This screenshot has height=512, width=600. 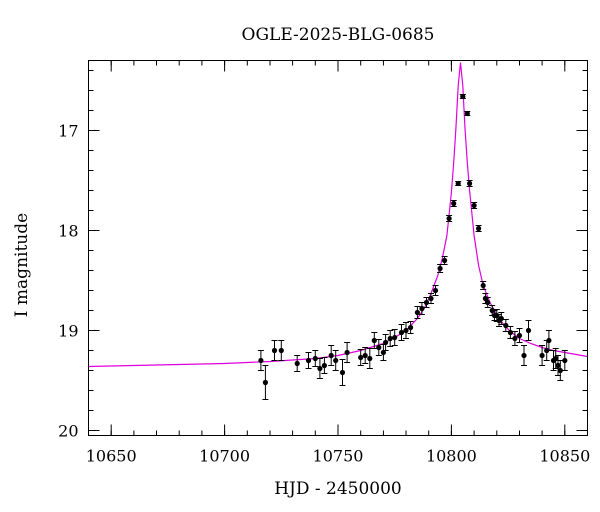 What do you see at coordinates (564, 456) in the screenshot?
I see `x-tick-label: 10850` at bounding box center [564, 456].